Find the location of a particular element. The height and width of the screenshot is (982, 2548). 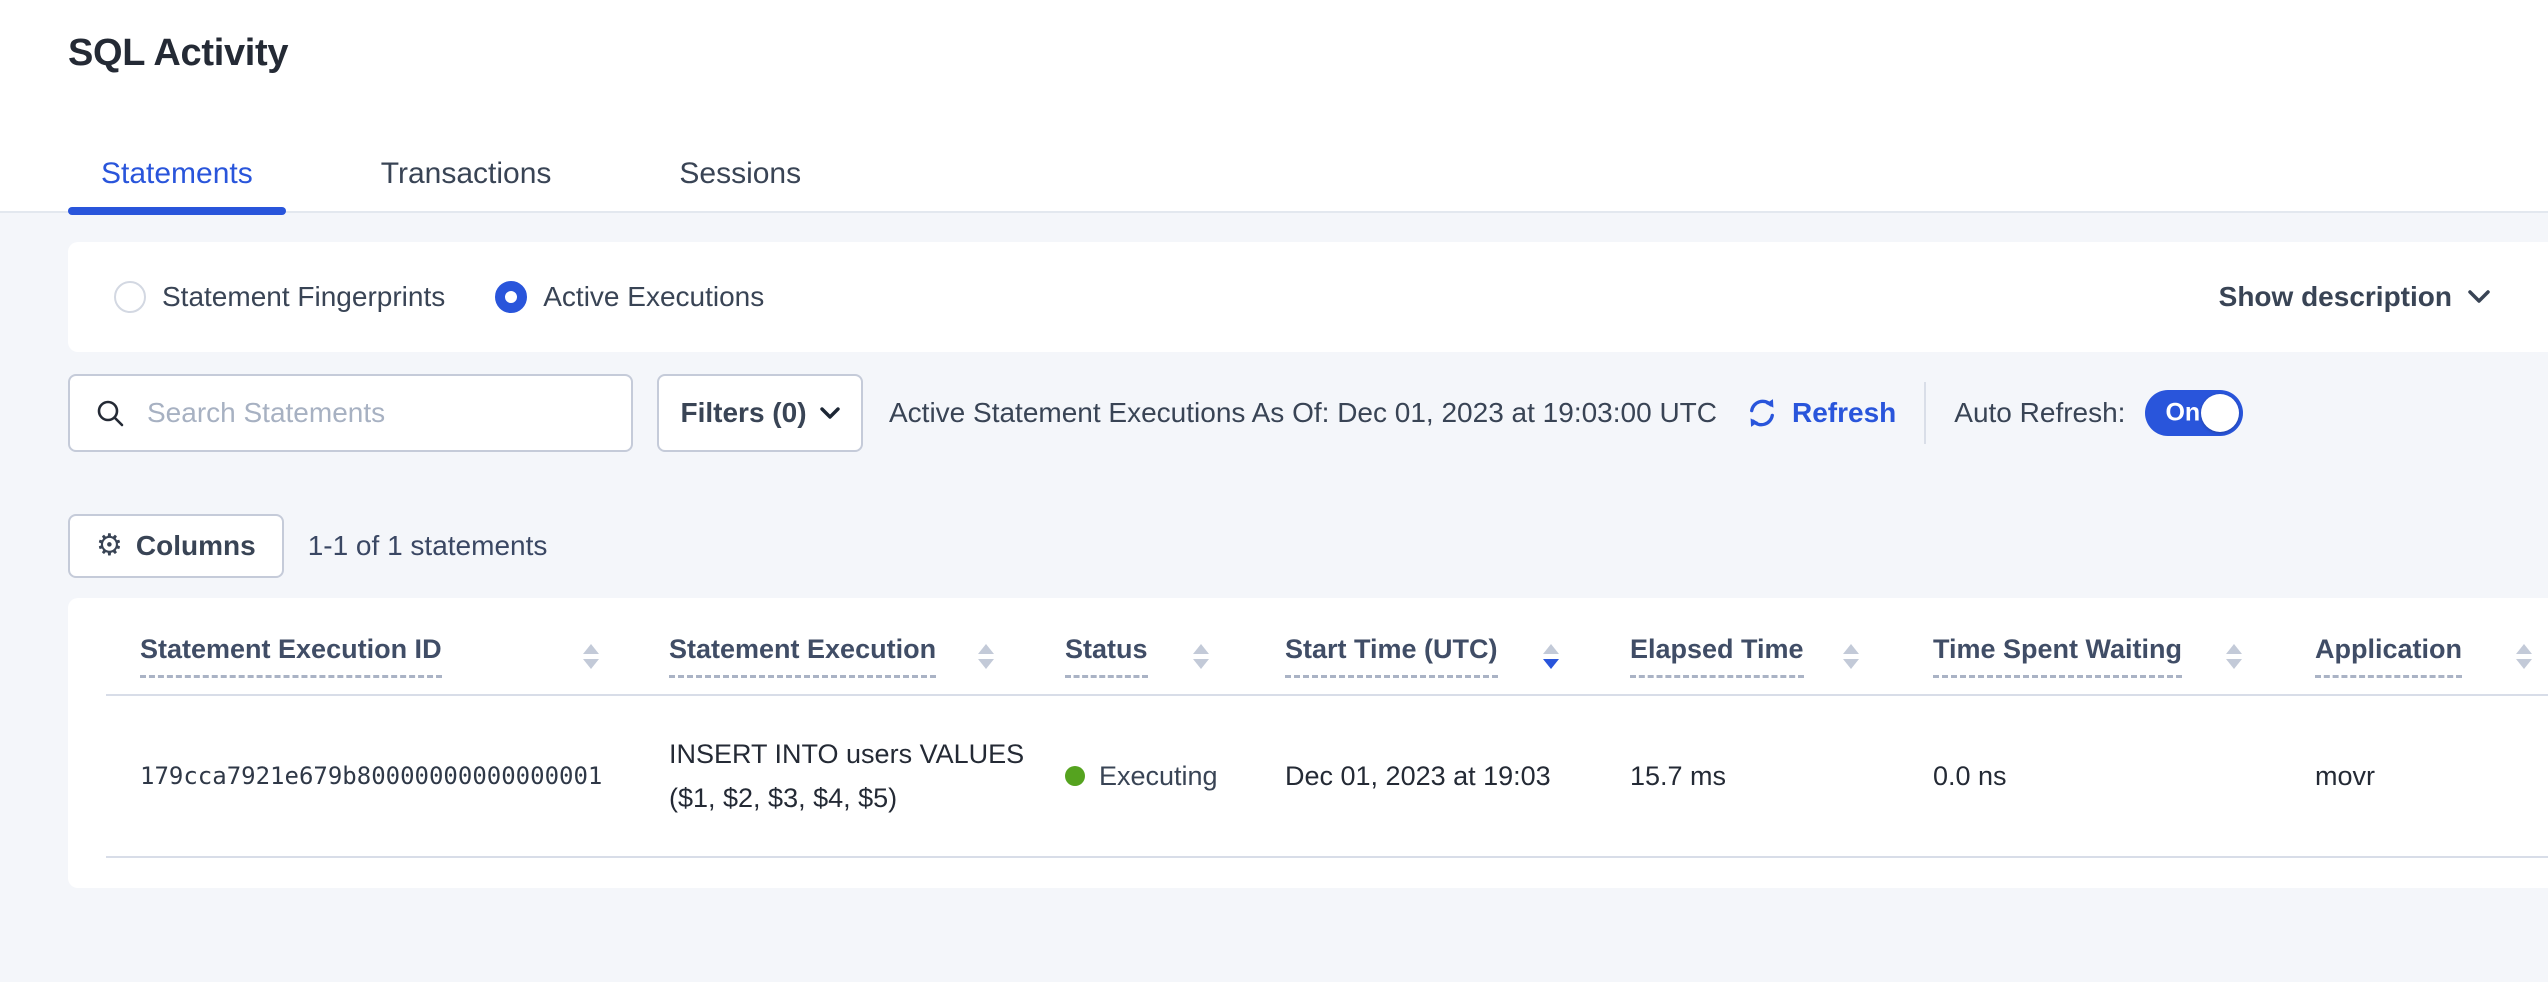

column-header-application: Application is located at coordinates (2418, 656).